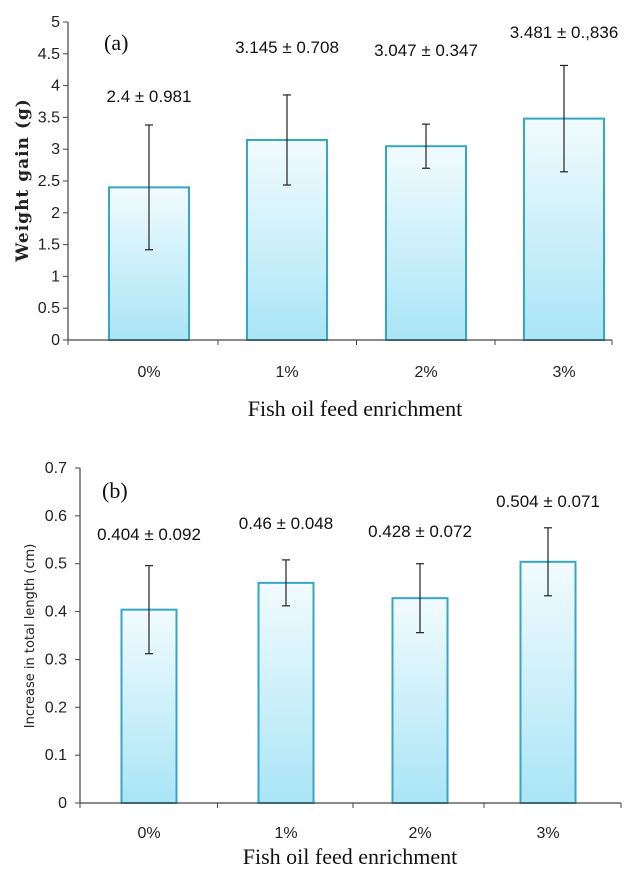  What do you see at coordinates (49, 245) in the screenshot?
I see `y-tick-label: 1.5` at bounding box center [49, 245].